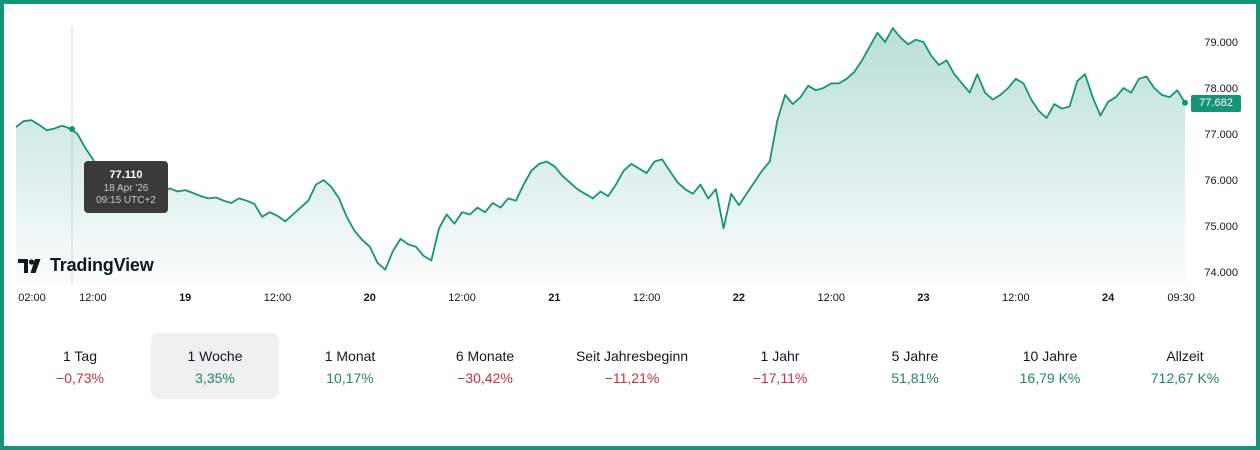 The height and width of the screenshot is (450, 1260). I want to click on period-change: 51,81%, so click(915, 378).